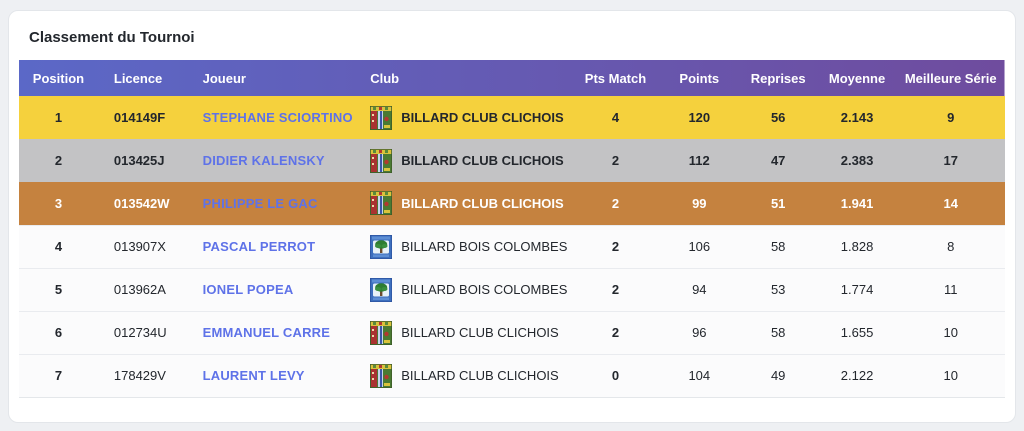 This screenshot has height=431, width=1024. Describe the element at coordinates (266, 332) in the screenshot. I see `player-link: EMMANUEL CARRE` at that location.